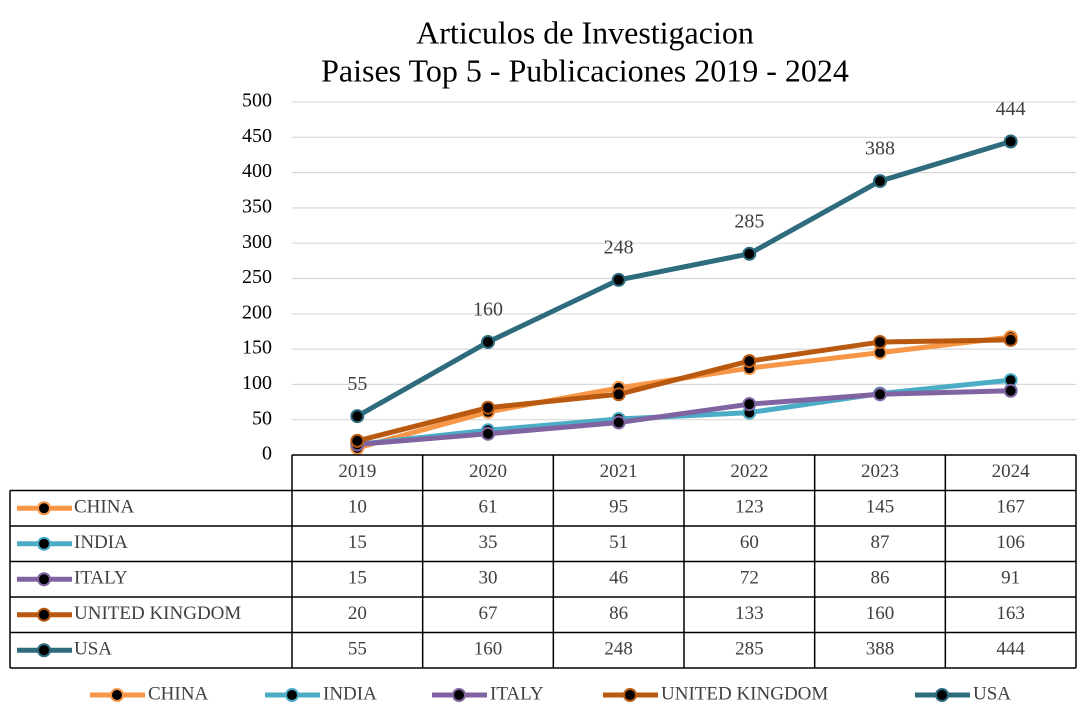 This screenshot has height=709, width=1078. I want to click on y-tick-label: 150, so click(257, 348).